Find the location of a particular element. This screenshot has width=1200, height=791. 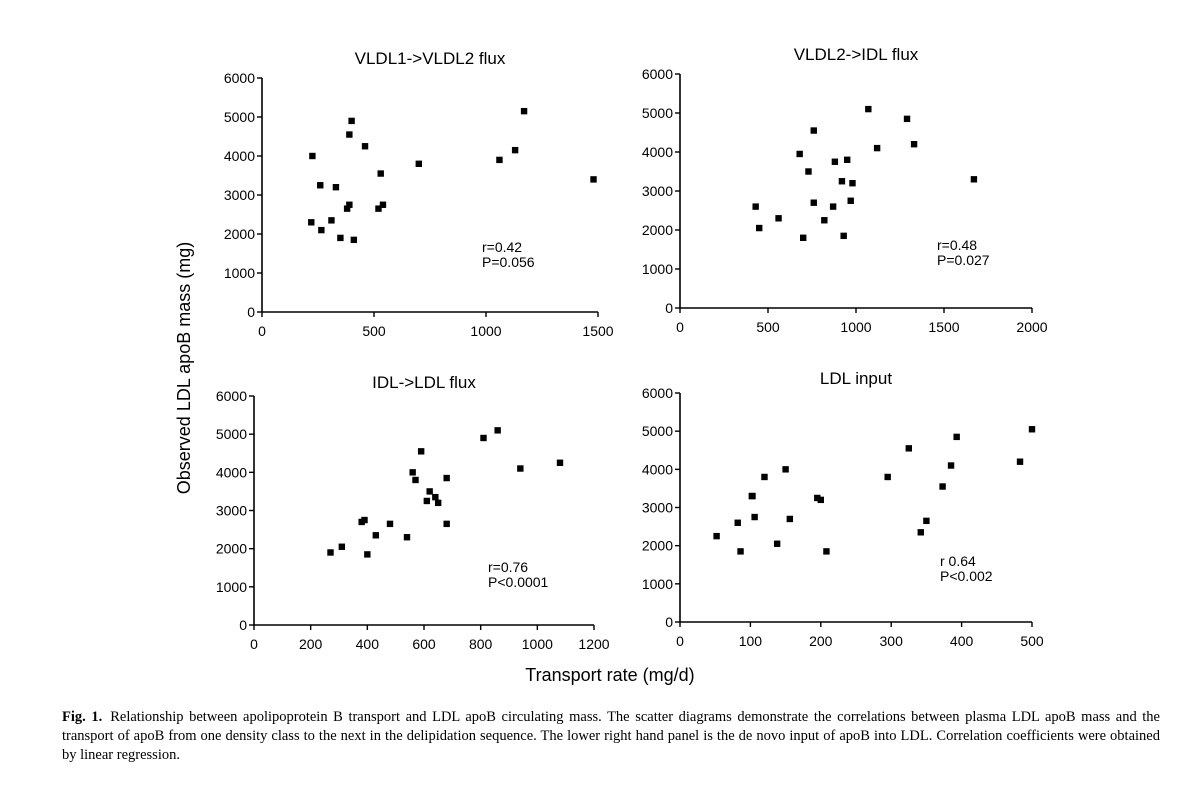

x-tick-label: 800 is located at coordinates (481, 644).